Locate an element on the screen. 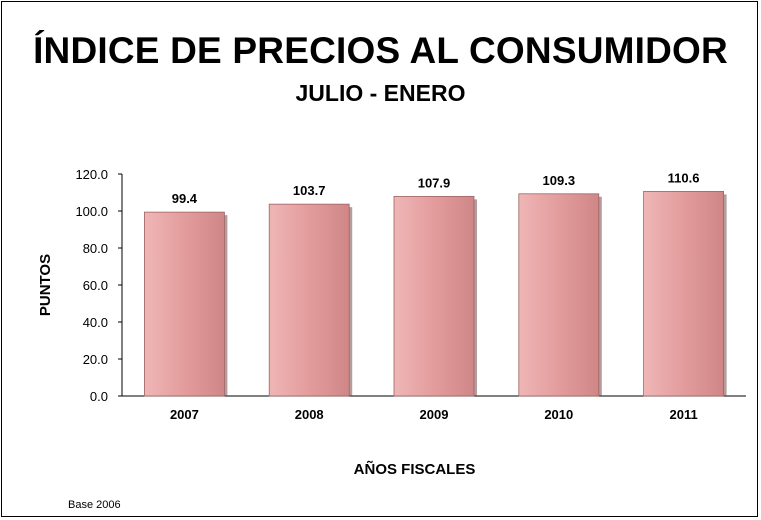 This screenshot has width=761, height=520. y-tick-label: 120.0 is located at coordinates (91, 174).